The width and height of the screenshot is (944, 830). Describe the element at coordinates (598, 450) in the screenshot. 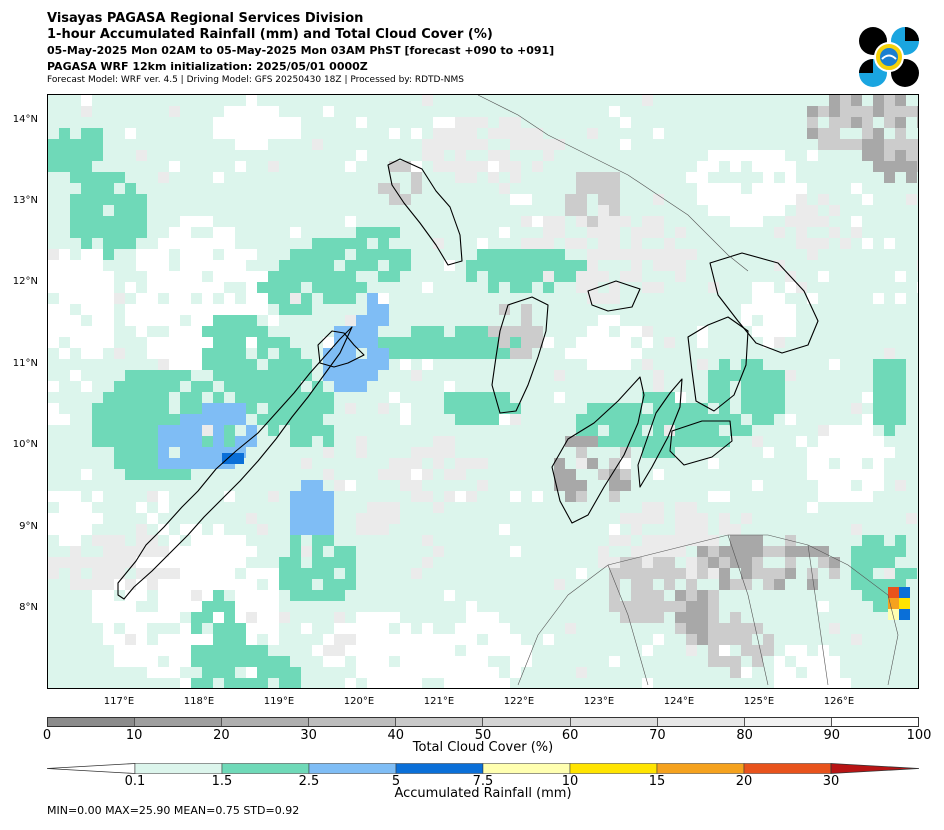

I see `negros-coastline` at that location.